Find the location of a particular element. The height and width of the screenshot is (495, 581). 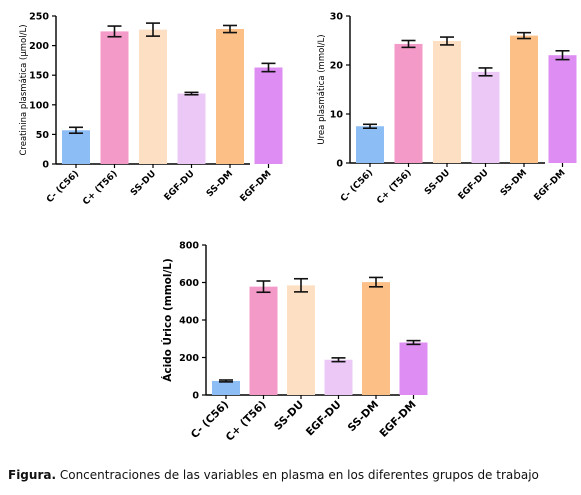

y-tick-label: 250 is located at coordinates (39, 17).